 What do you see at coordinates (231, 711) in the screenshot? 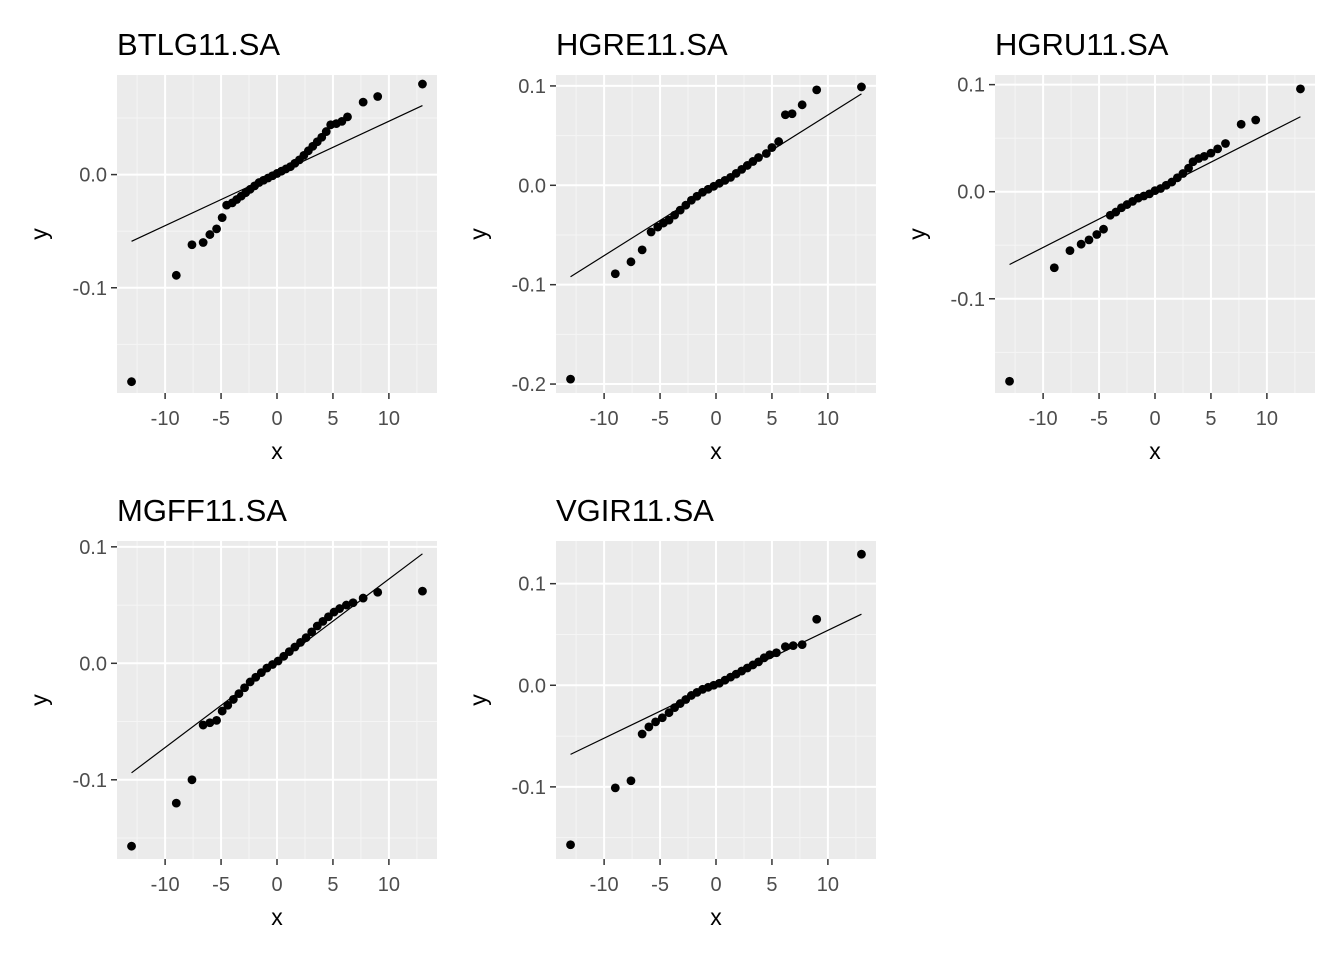
I see `facet-mgff11-sa: -10 -5 0 5 10 -0.1 0.0 0.1 MGFF11.SA x y` at bounding box center [231, 711].